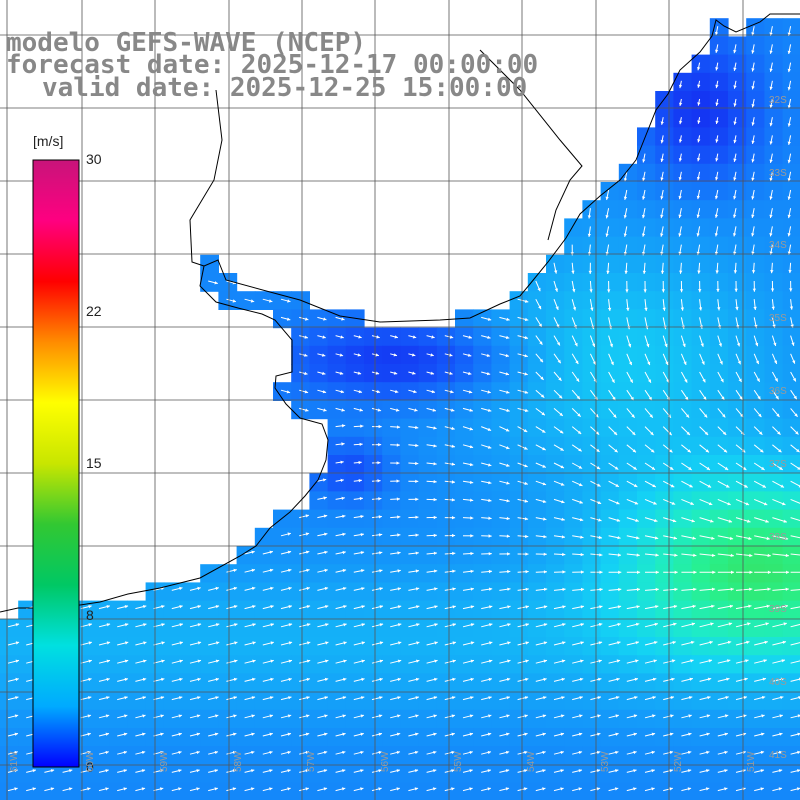  Describe the element at coordinates (14, 761) in the screenshot. I see `lon-label-61w: 61W` at that location.